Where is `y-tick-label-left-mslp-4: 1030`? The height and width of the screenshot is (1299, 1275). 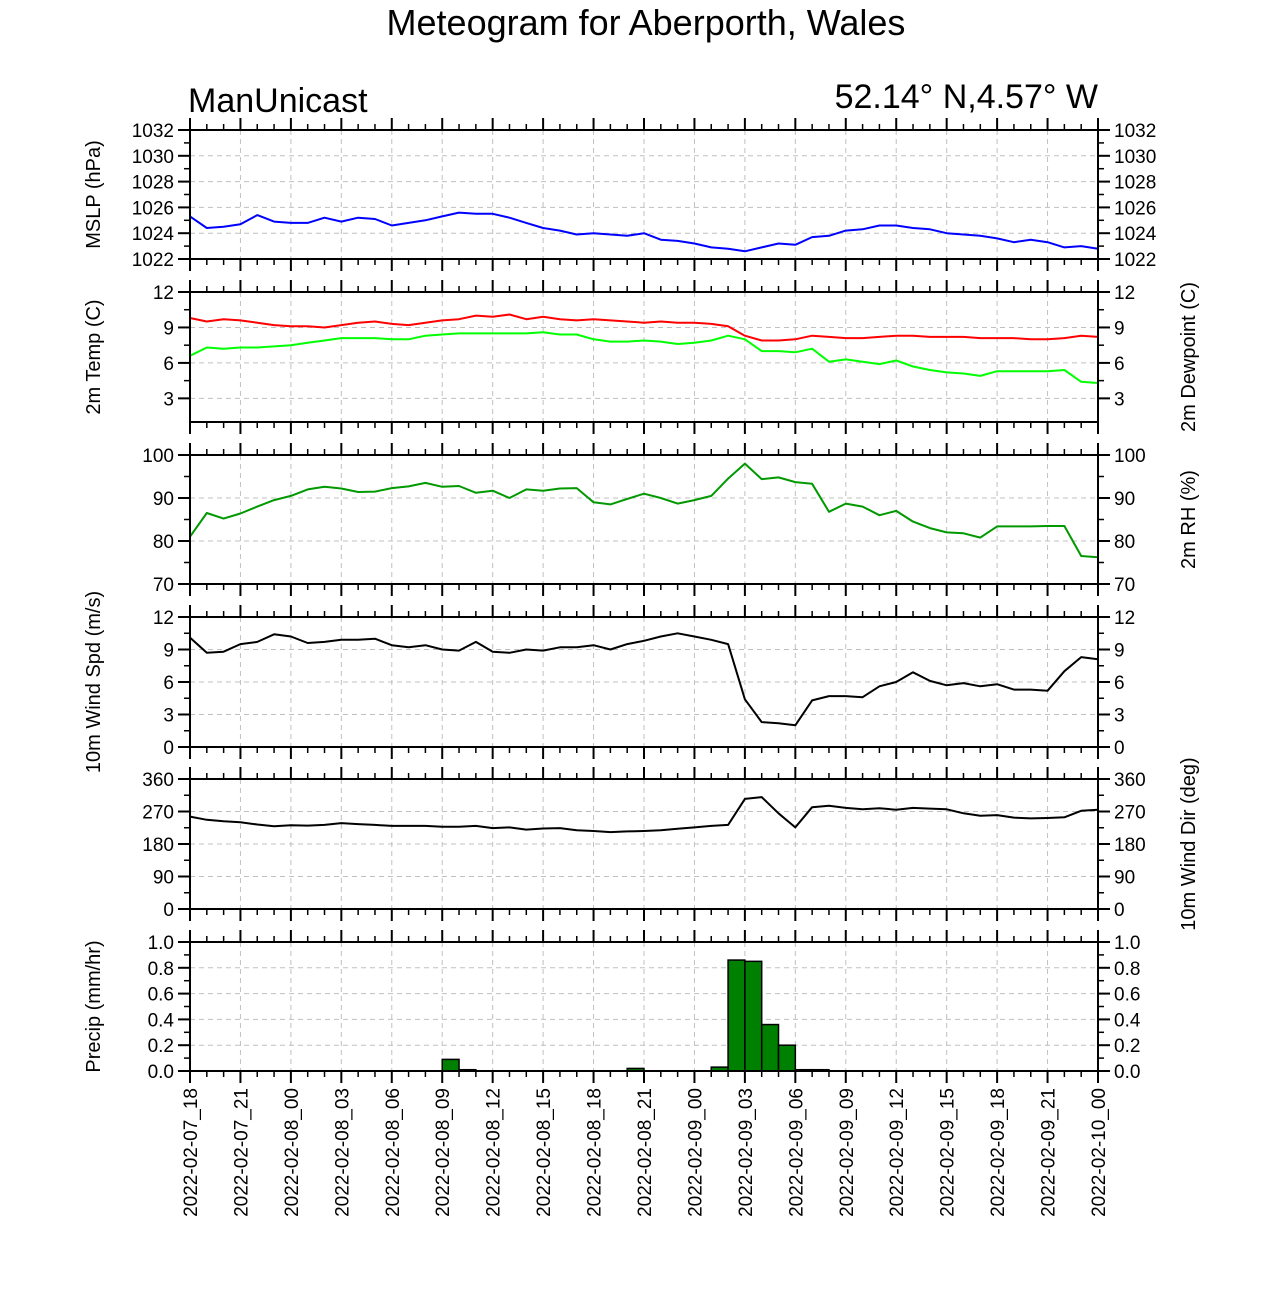 y-tick-label-left-mslp-4: 1030 is located at coordinates (153, 157).